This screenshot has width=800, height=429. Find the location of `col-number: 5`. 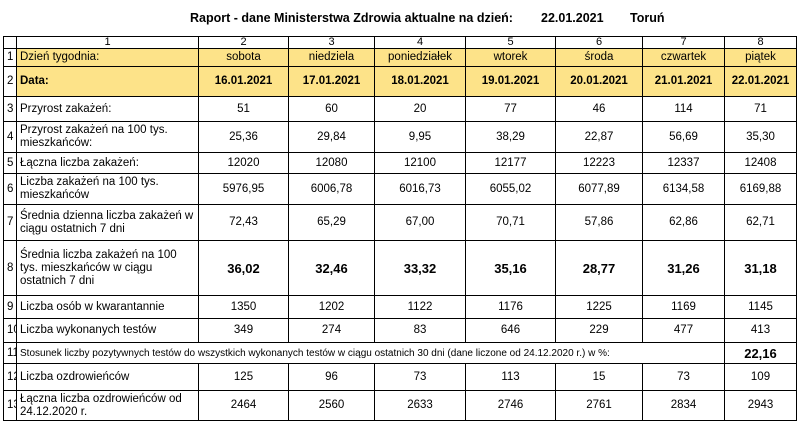

col-number: 5 is located at coordinates (510, 42).